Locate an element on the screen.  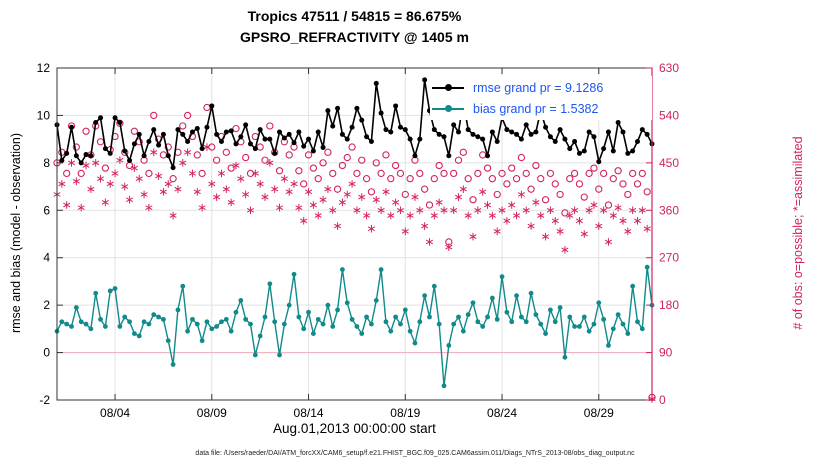
legend-item-rmse: rmse grand pr = 9.1286 is located at coordinates (541, 87).